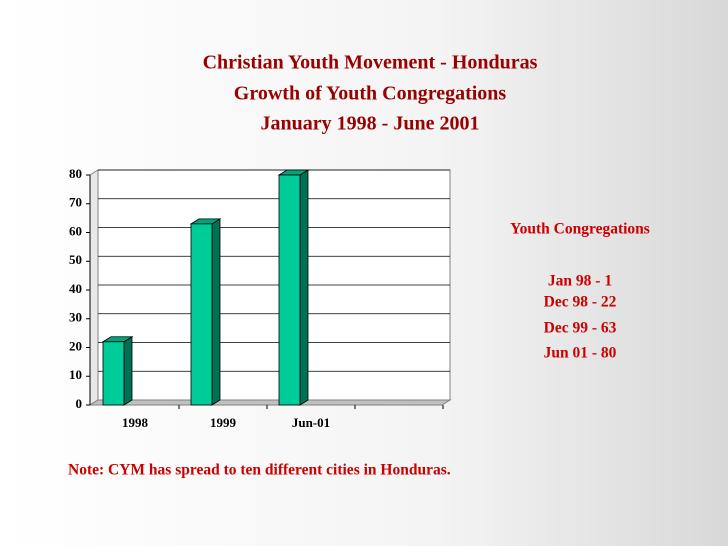 This screenshot has height=546, width=728. I want to click on y-tick-label: 60, so click(75, 230).